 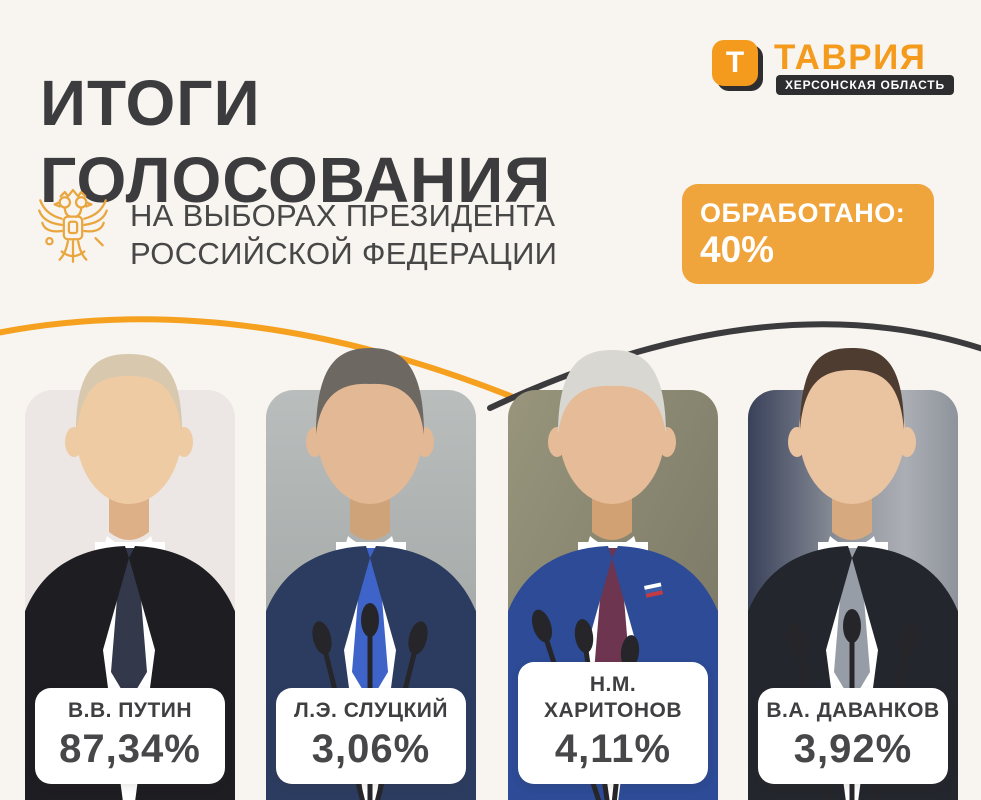 What do you see at coordinates (51, 209) in the screenshot?
I see `eagle-left-wing` at bounding box center [51, 209].